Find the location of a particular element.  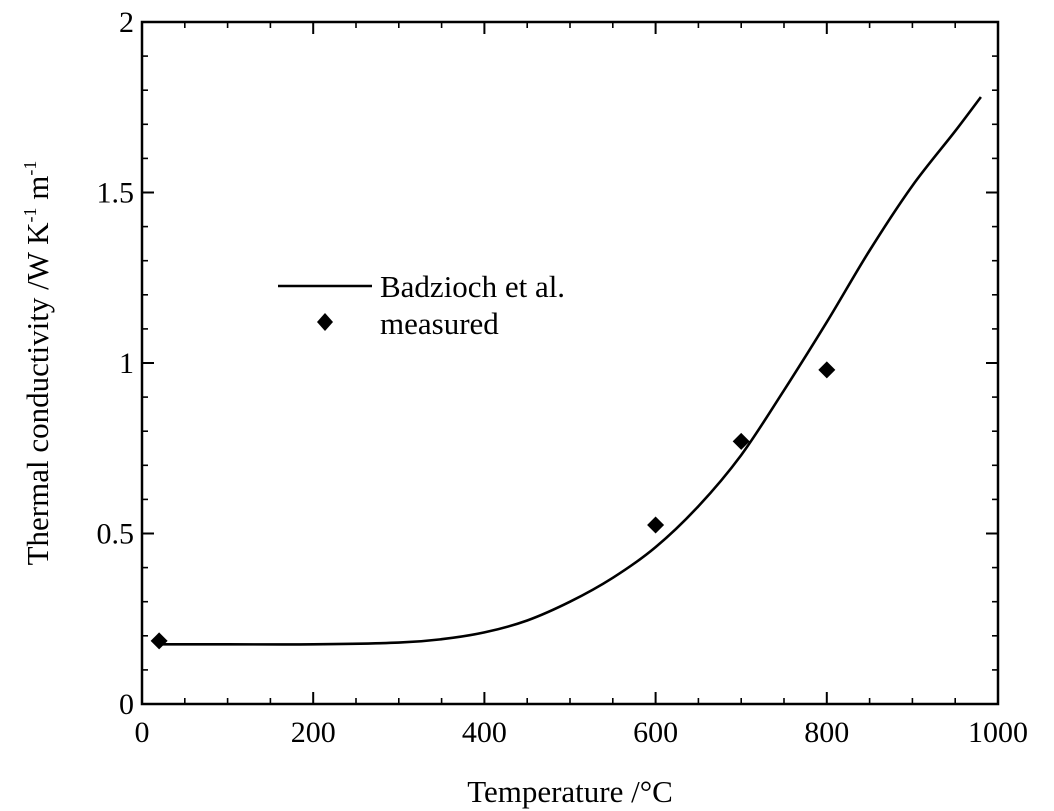

y-tick-label: 0.5 is located at coordinates (116, 534).